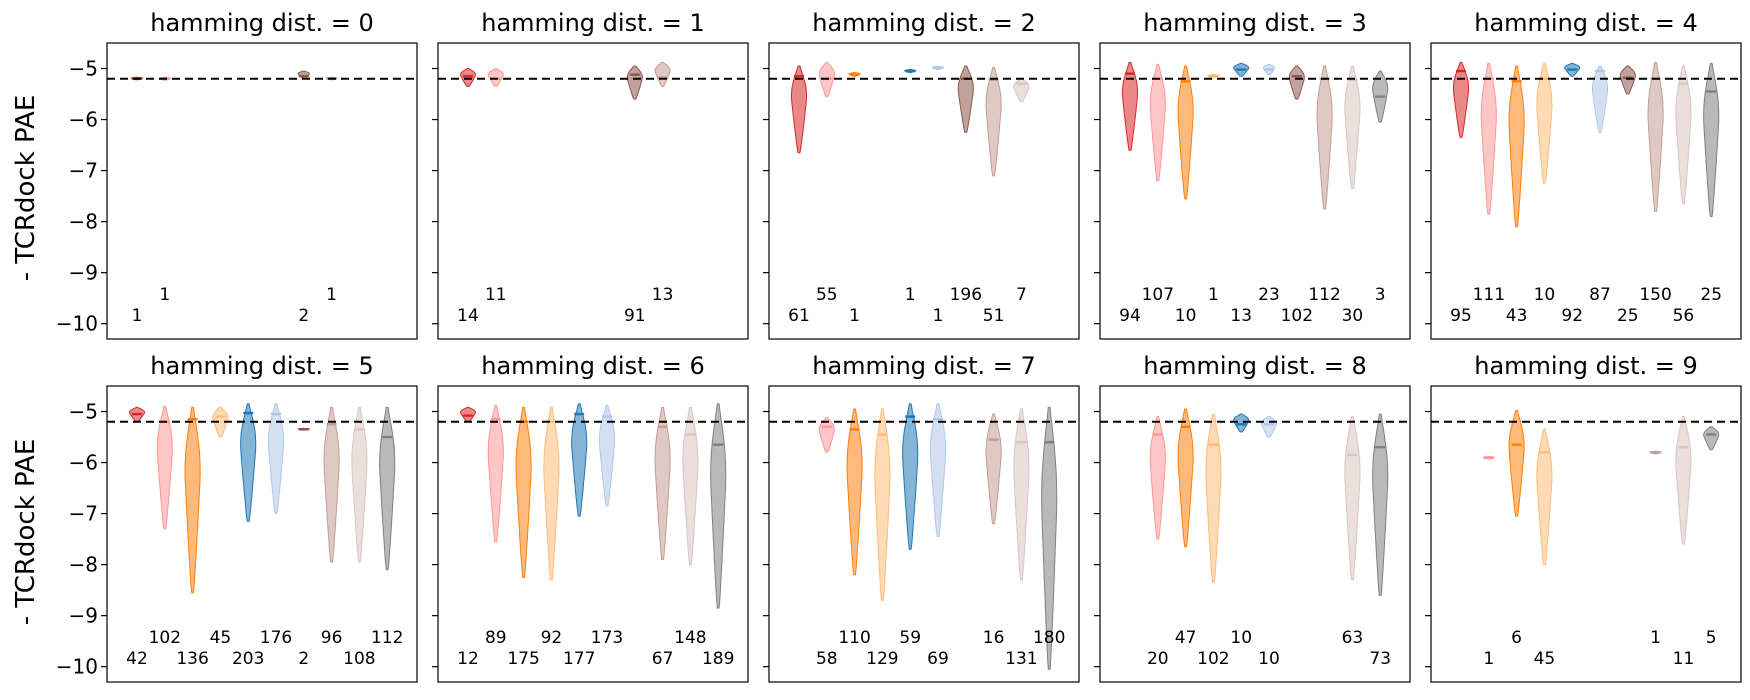 The image size is (1750, 700). What do you see at coordinates (1586, 23) in the screenshot?
I see `panel-title: hamming dist. = 4` at bounding box center [1586, 23].